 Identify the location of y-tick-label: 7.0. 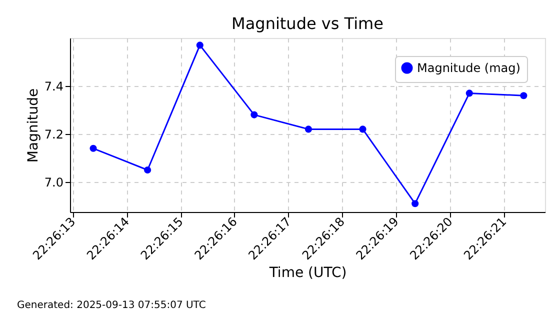
(54, 183).